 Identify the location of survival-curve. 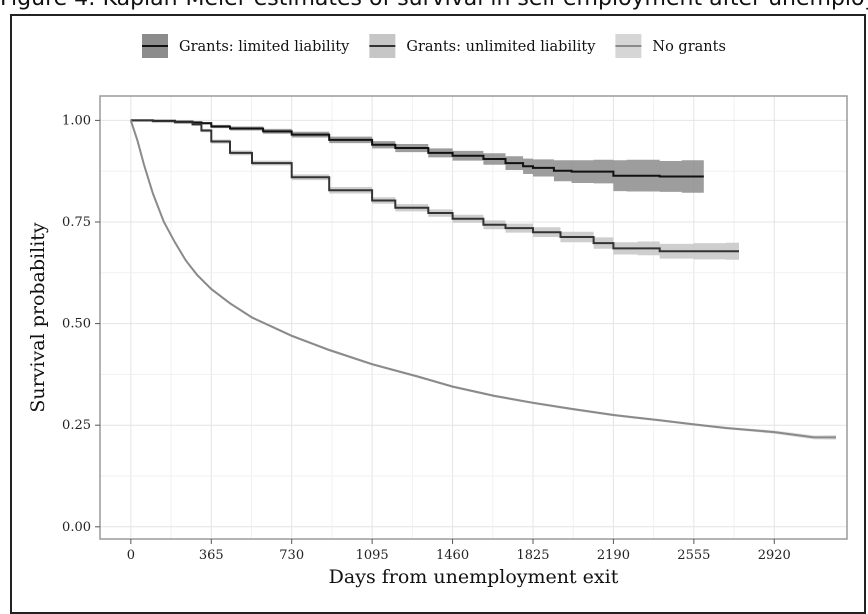
(417, 148).